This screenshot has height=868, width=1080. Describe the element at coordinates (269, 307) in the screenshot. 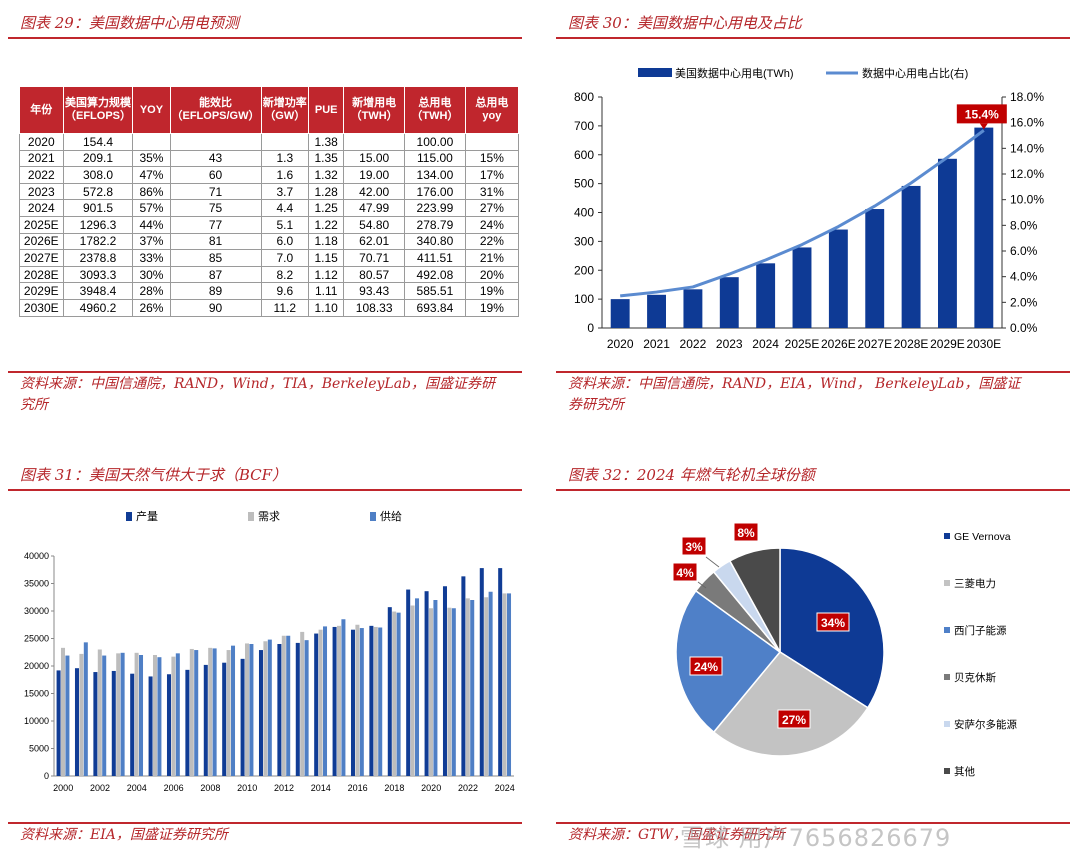

I see `table-row: 2030E 4960.2 26% 90 11.2 1.10 108.33 693.84 19%` at that location.